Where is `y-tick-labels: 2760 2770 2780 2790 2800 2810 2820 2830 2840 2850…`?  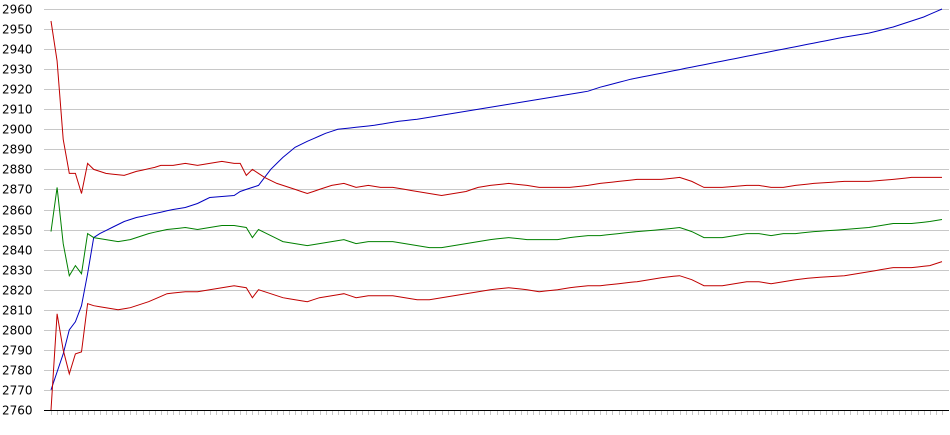 y-tick-labels: 2760 2770 2780 2790 2800 2810 2820 2830 2840 2850… is located at coordinates (17, 210).